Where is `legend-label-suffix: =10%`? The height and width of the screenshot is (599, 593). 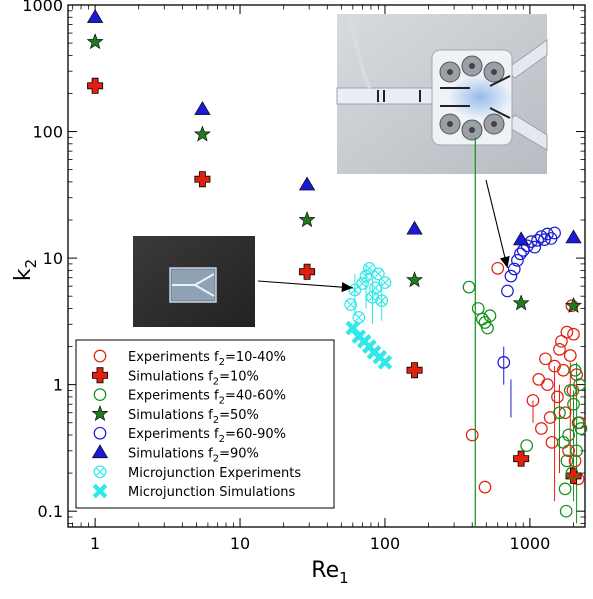
legend-label-suffix: =10% is located at coordinates (239, 376).